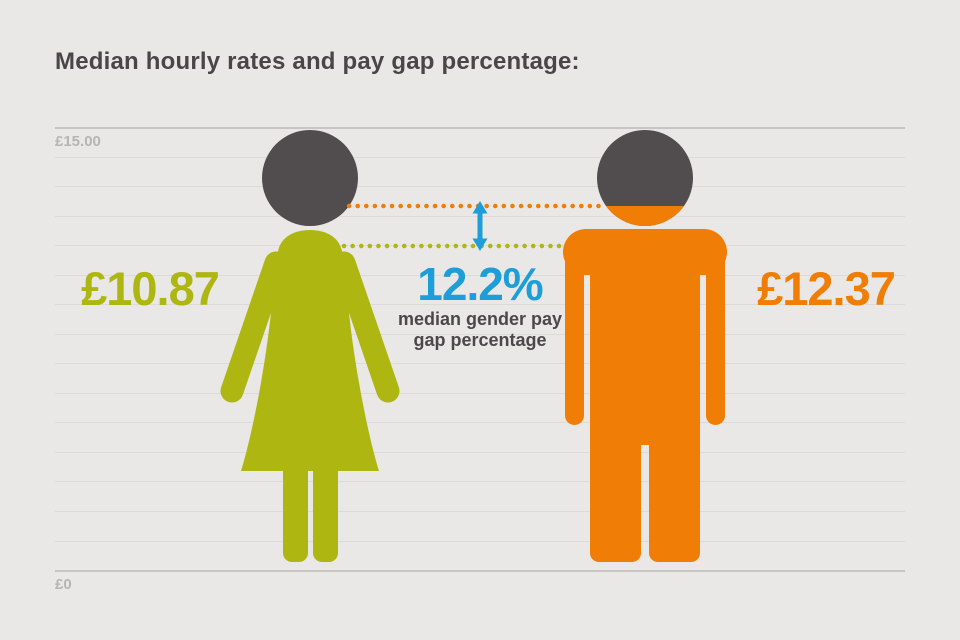 The width and height of the screenshot is (960, 640). I want to click on male-body-icon, so click(645, 395).